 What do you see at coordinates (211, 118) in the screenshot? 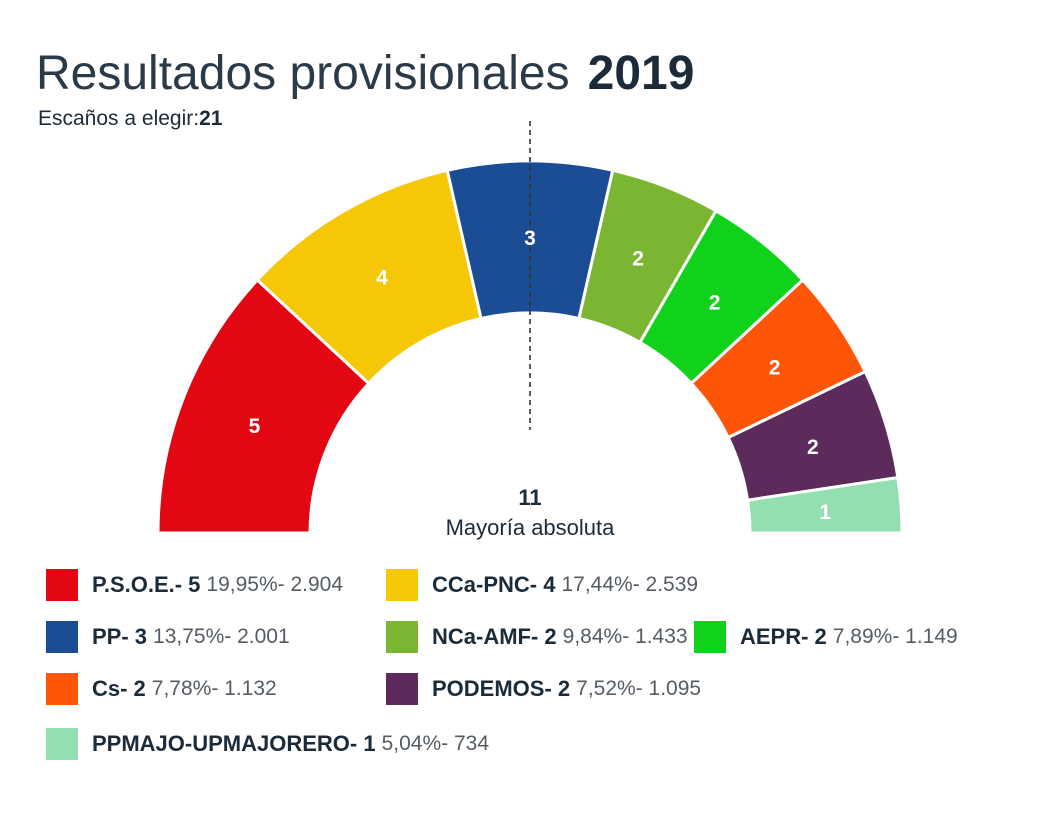
I see `seats-total: 21` at bounding box center [211, 118].